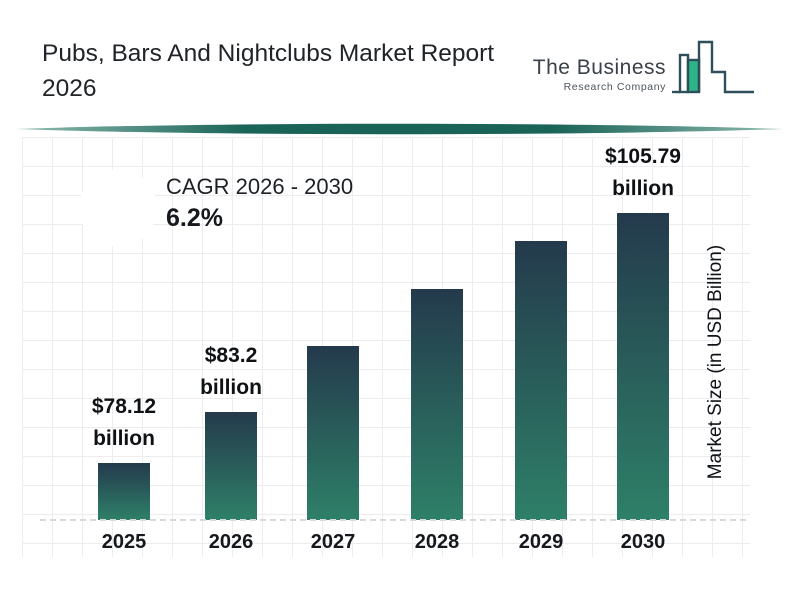  I want to click on cagr-badge-ring, so click(118, 208).